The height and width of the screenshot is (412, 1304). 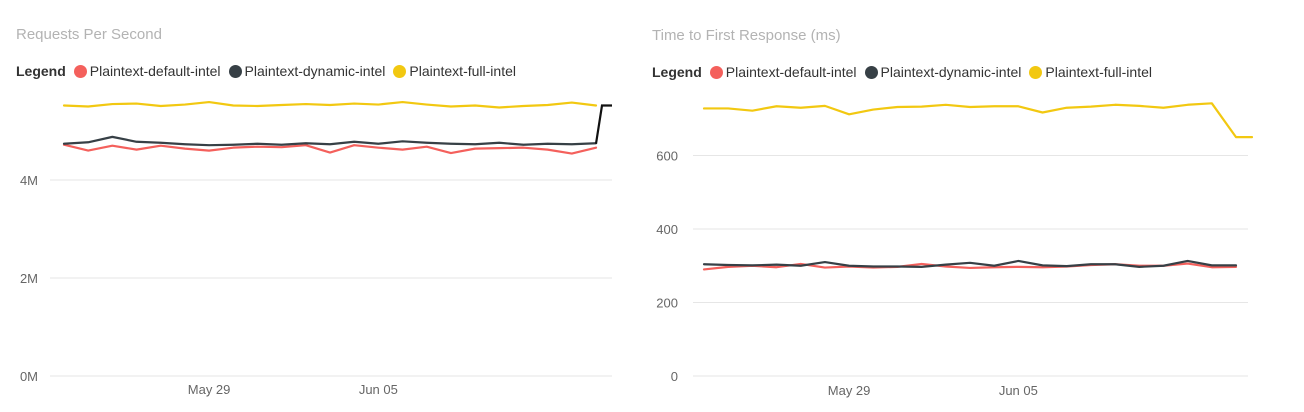 I want to click on y-tick-label: 4M, so click(x=29, y=180).